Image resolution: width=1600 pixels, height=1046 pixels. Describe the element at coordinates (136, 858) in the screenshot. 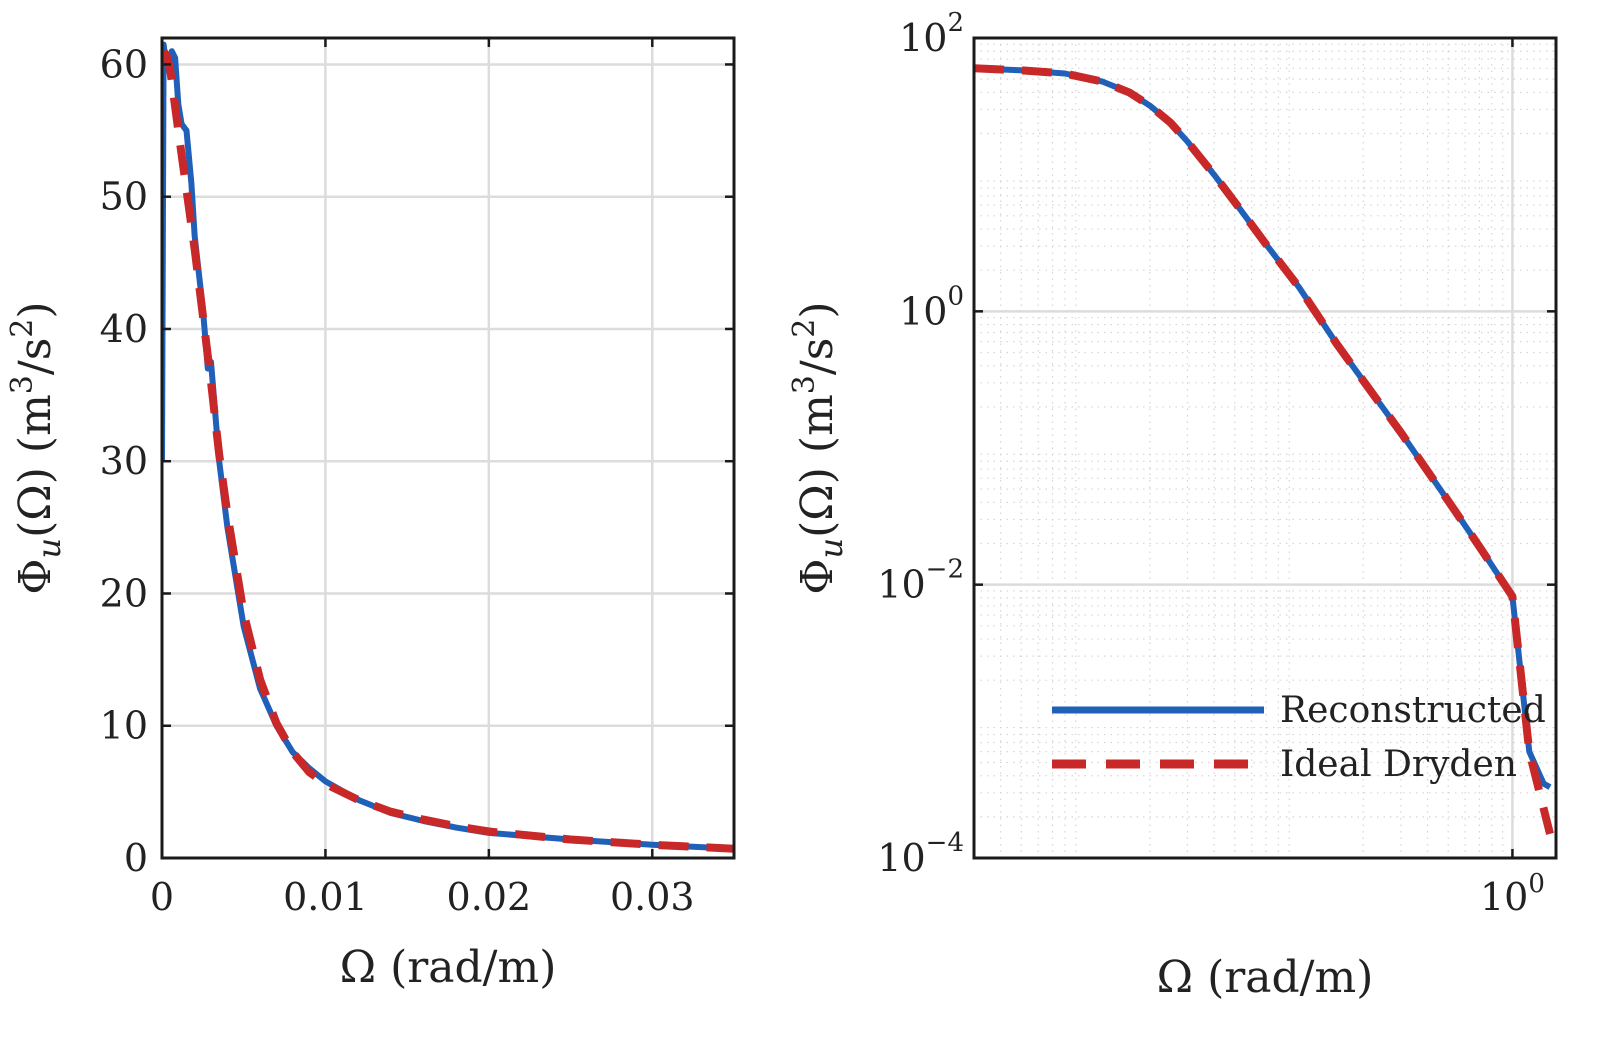

I see `y-tick-label: 0` at that location.